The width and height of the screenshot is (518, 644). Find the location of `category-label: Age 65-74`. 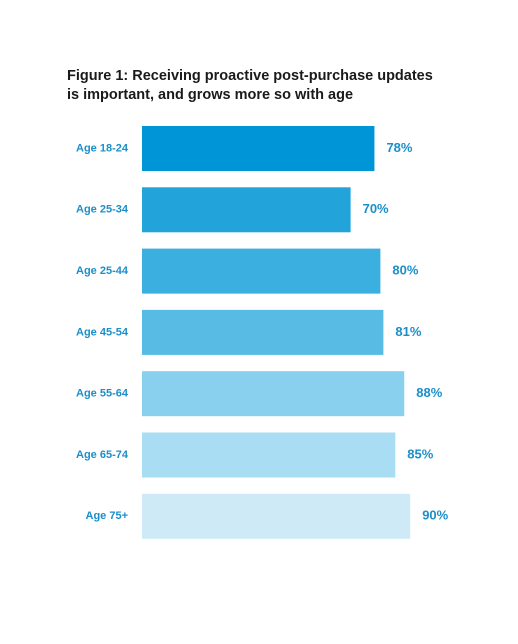

category-label: Age 65-74 is located at coordinates (102, 455).